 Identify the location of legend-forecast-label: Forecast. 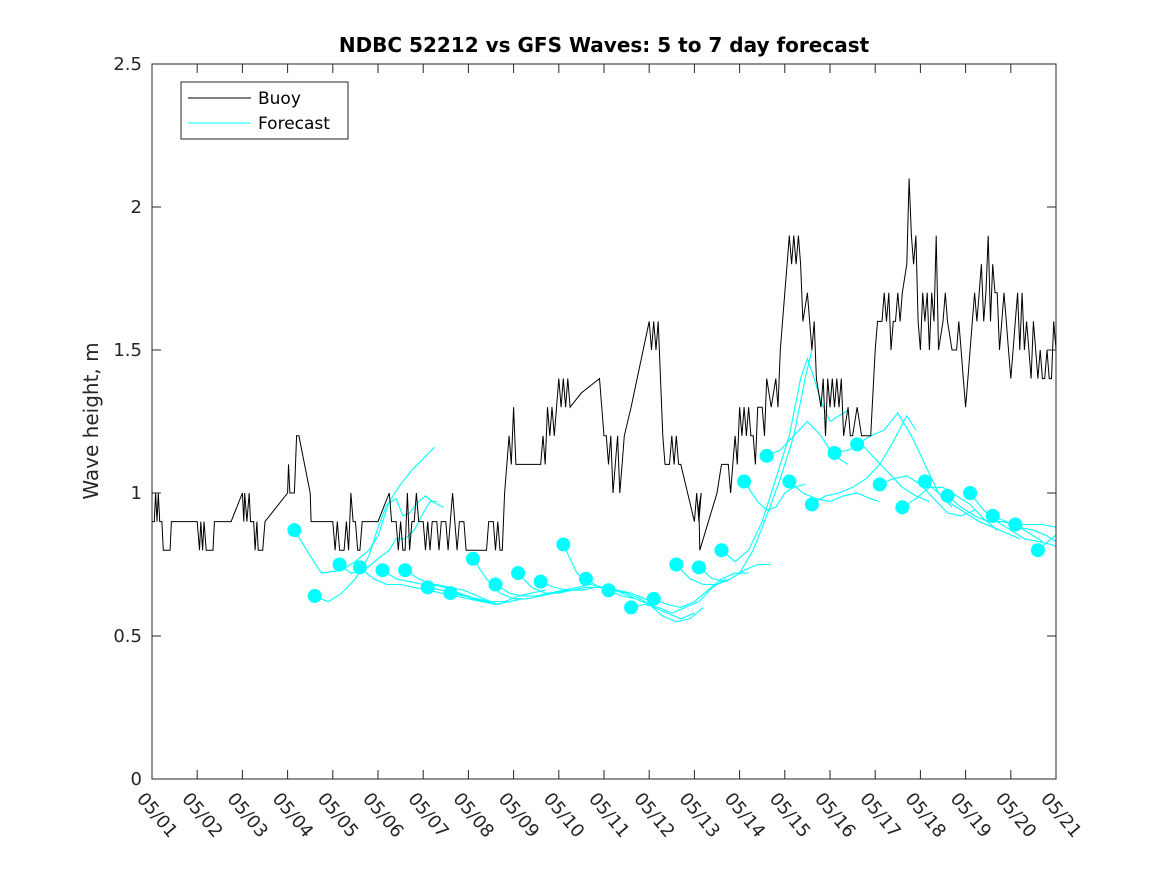
(294, 124).